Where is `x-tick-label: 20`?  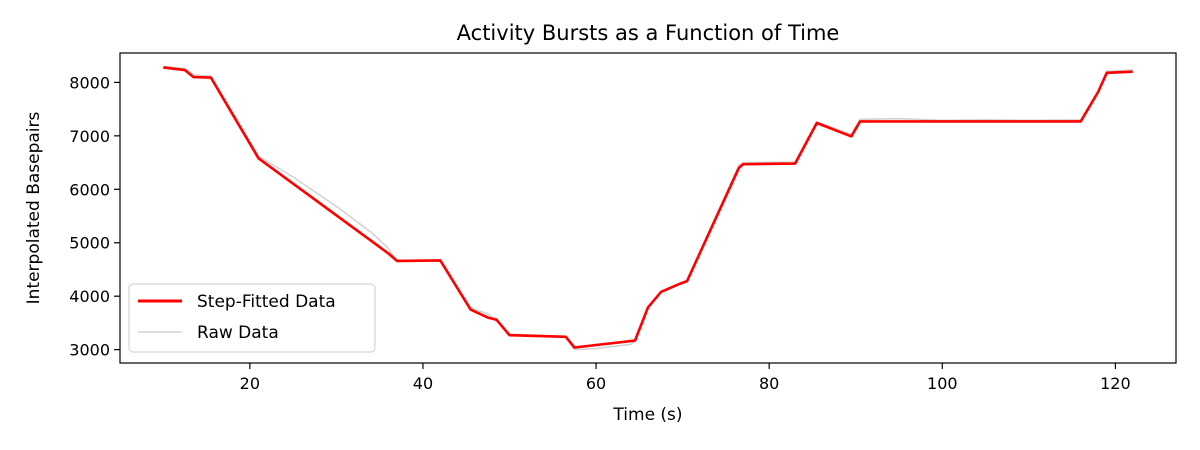 x-tick-label: 20 is located at coordinates (250, 383).